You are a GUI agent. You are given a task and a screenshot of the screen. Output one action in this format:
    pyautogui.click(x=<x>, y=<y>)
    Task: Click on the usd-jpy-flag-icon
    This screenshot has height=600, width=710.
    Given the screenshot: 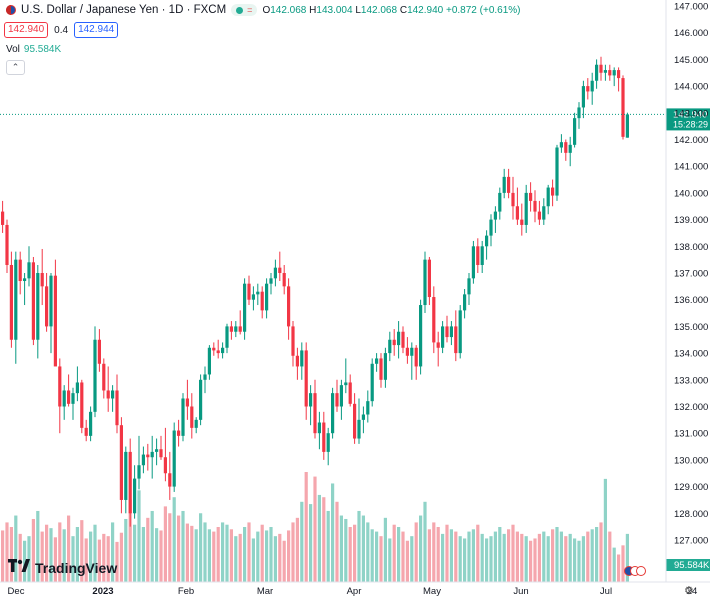 What is the action you would take?
    pyautogui.click(x=11, y=10)
    